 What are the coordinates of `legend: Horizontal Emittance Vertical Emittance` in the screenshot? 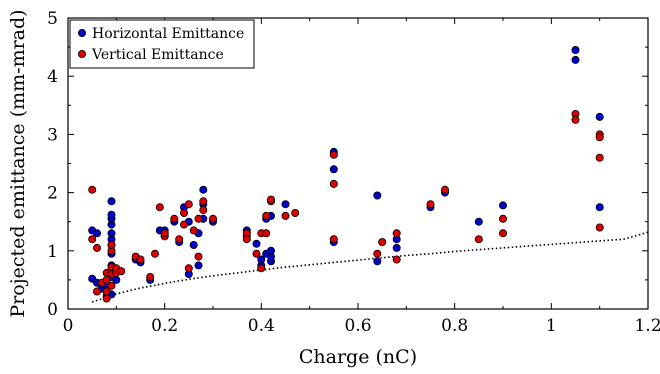 It's located at (162, 44).